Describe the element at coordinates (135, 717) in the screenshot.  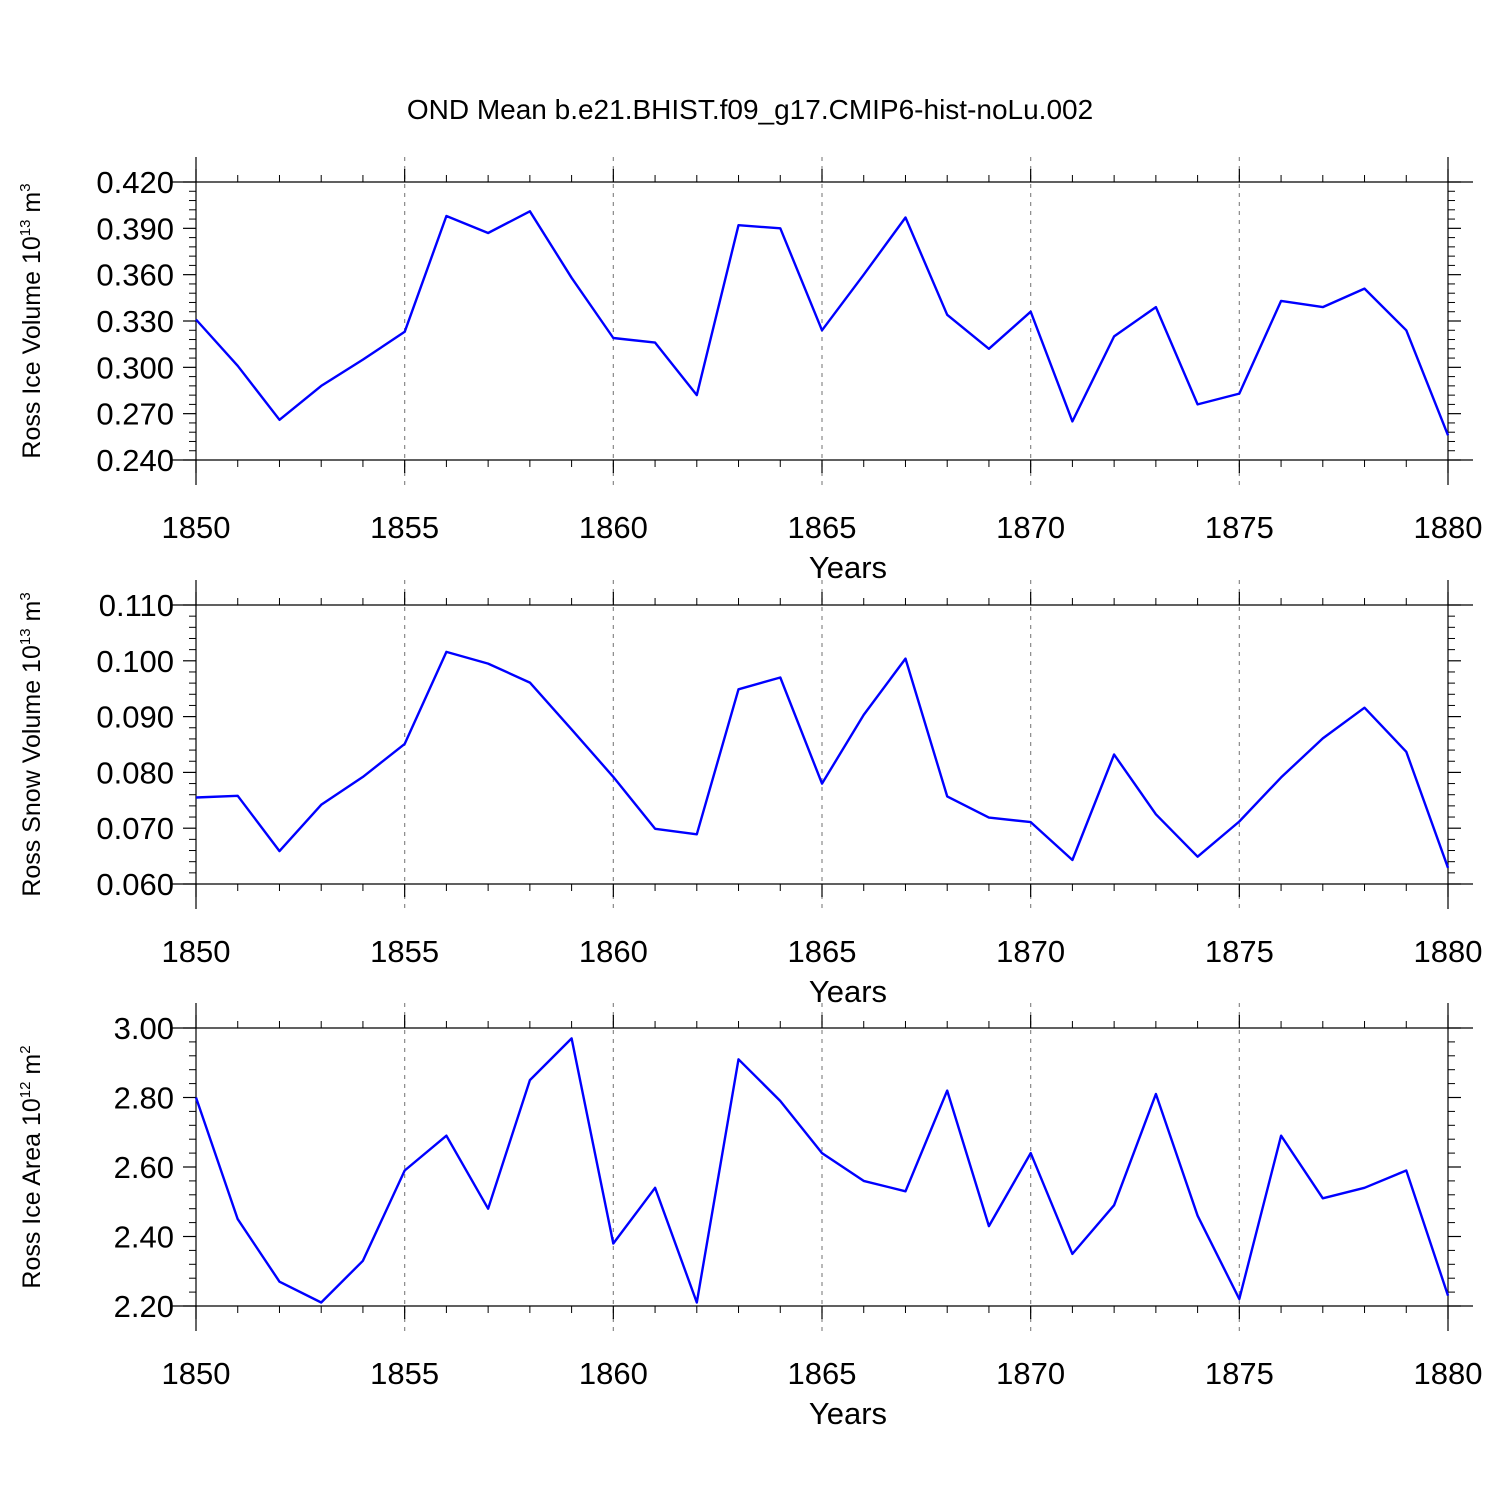
I see `y-tick-label: 0.090` at that location.